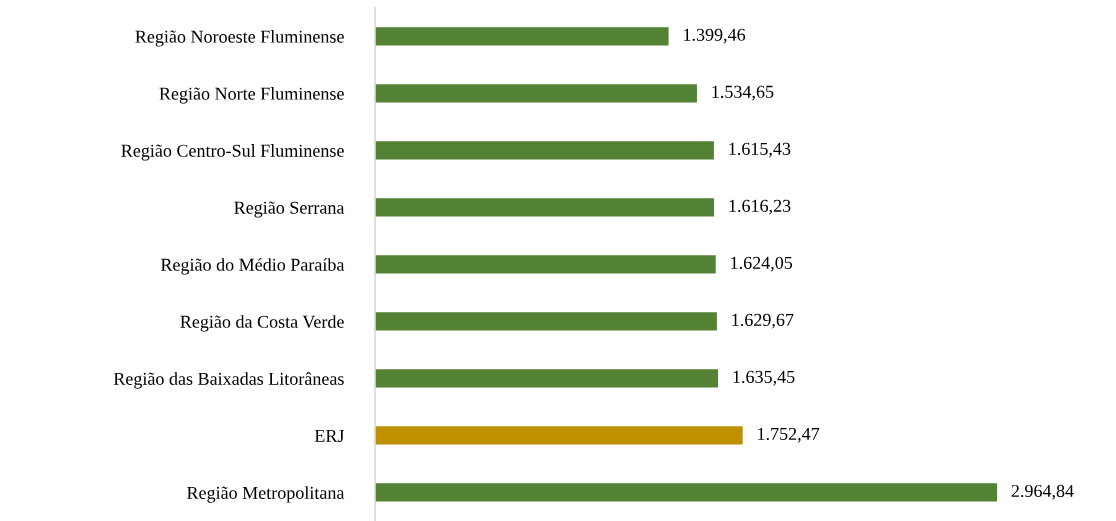 The width and height of the screenshot is (1116, 521). I want to click on y-tick-label: Região Norte Fluminense, so click(251, 95).